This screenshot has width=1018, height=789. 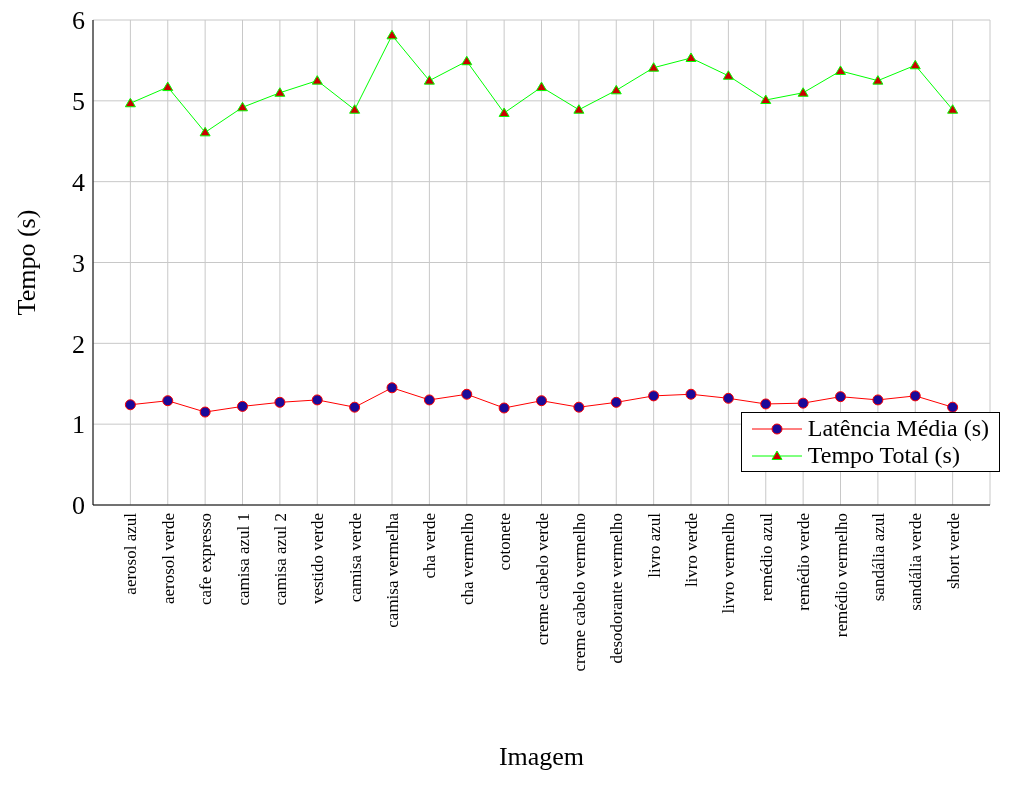 What do you see at coordinates (78, 102) in the screenshot?
I see `y-tick-label: 5` at bounding box center [78, 102].